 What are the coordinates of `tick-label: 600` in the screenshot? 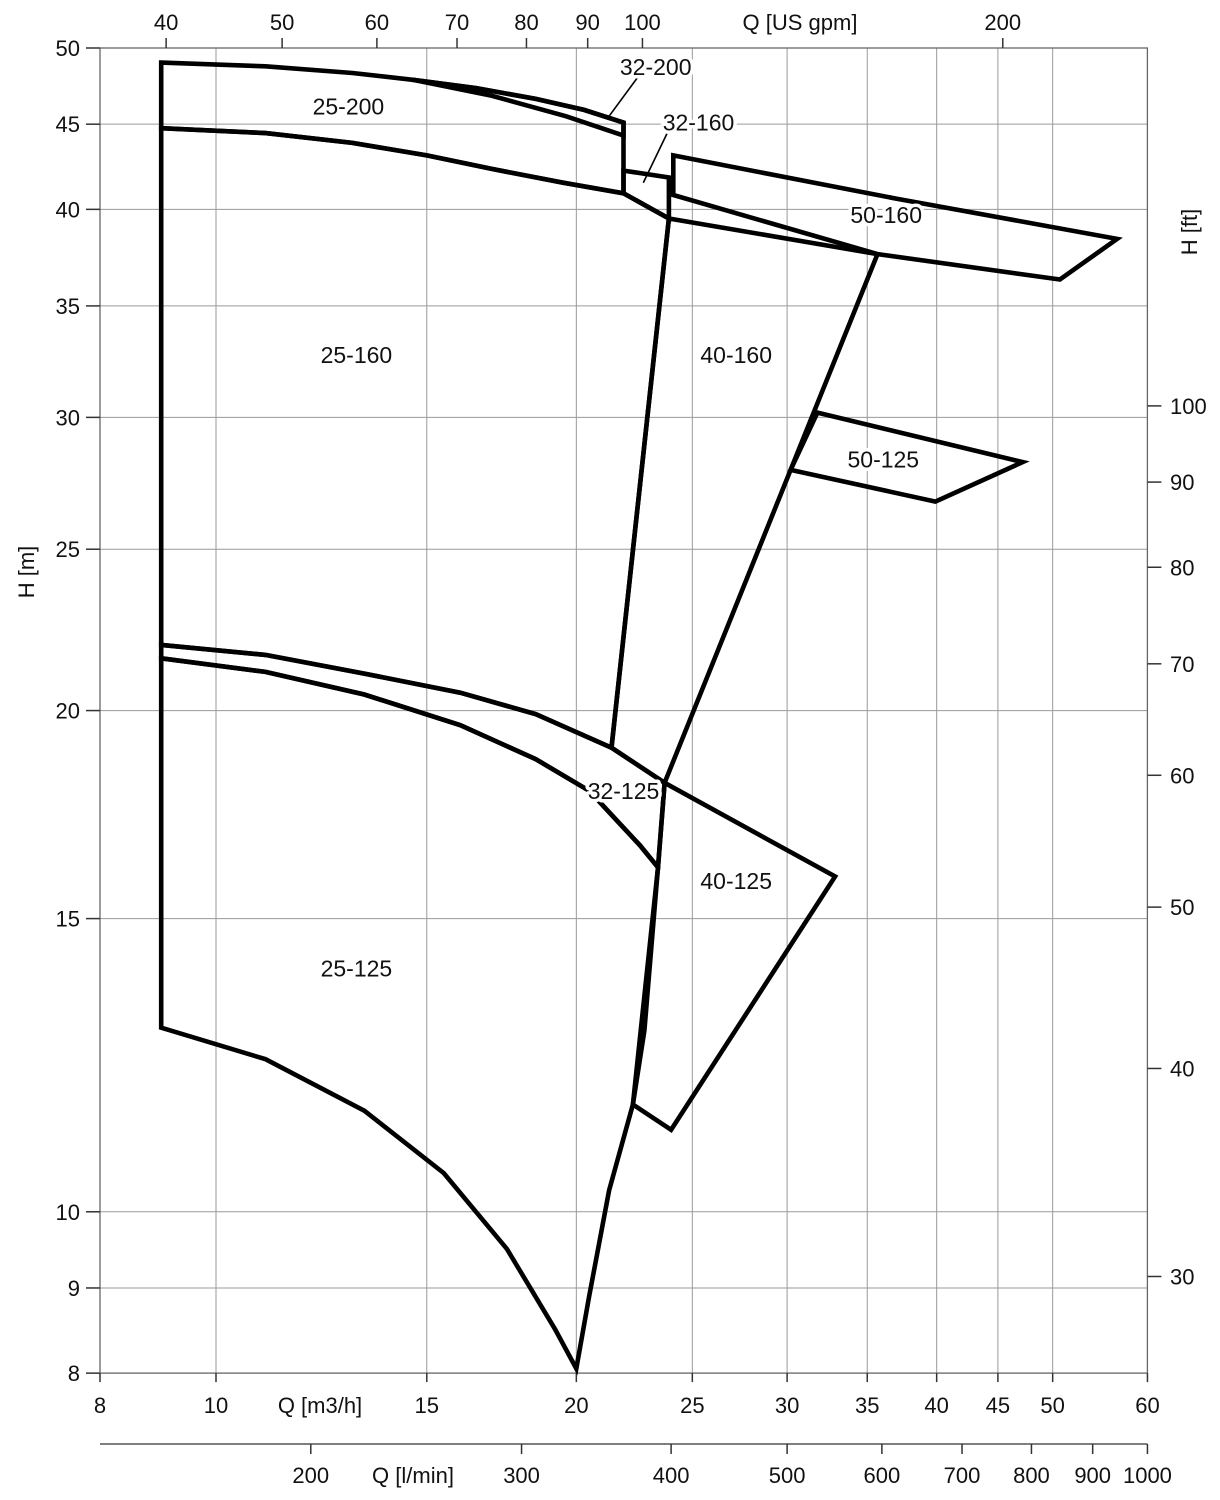 It's located at (882, 1475).